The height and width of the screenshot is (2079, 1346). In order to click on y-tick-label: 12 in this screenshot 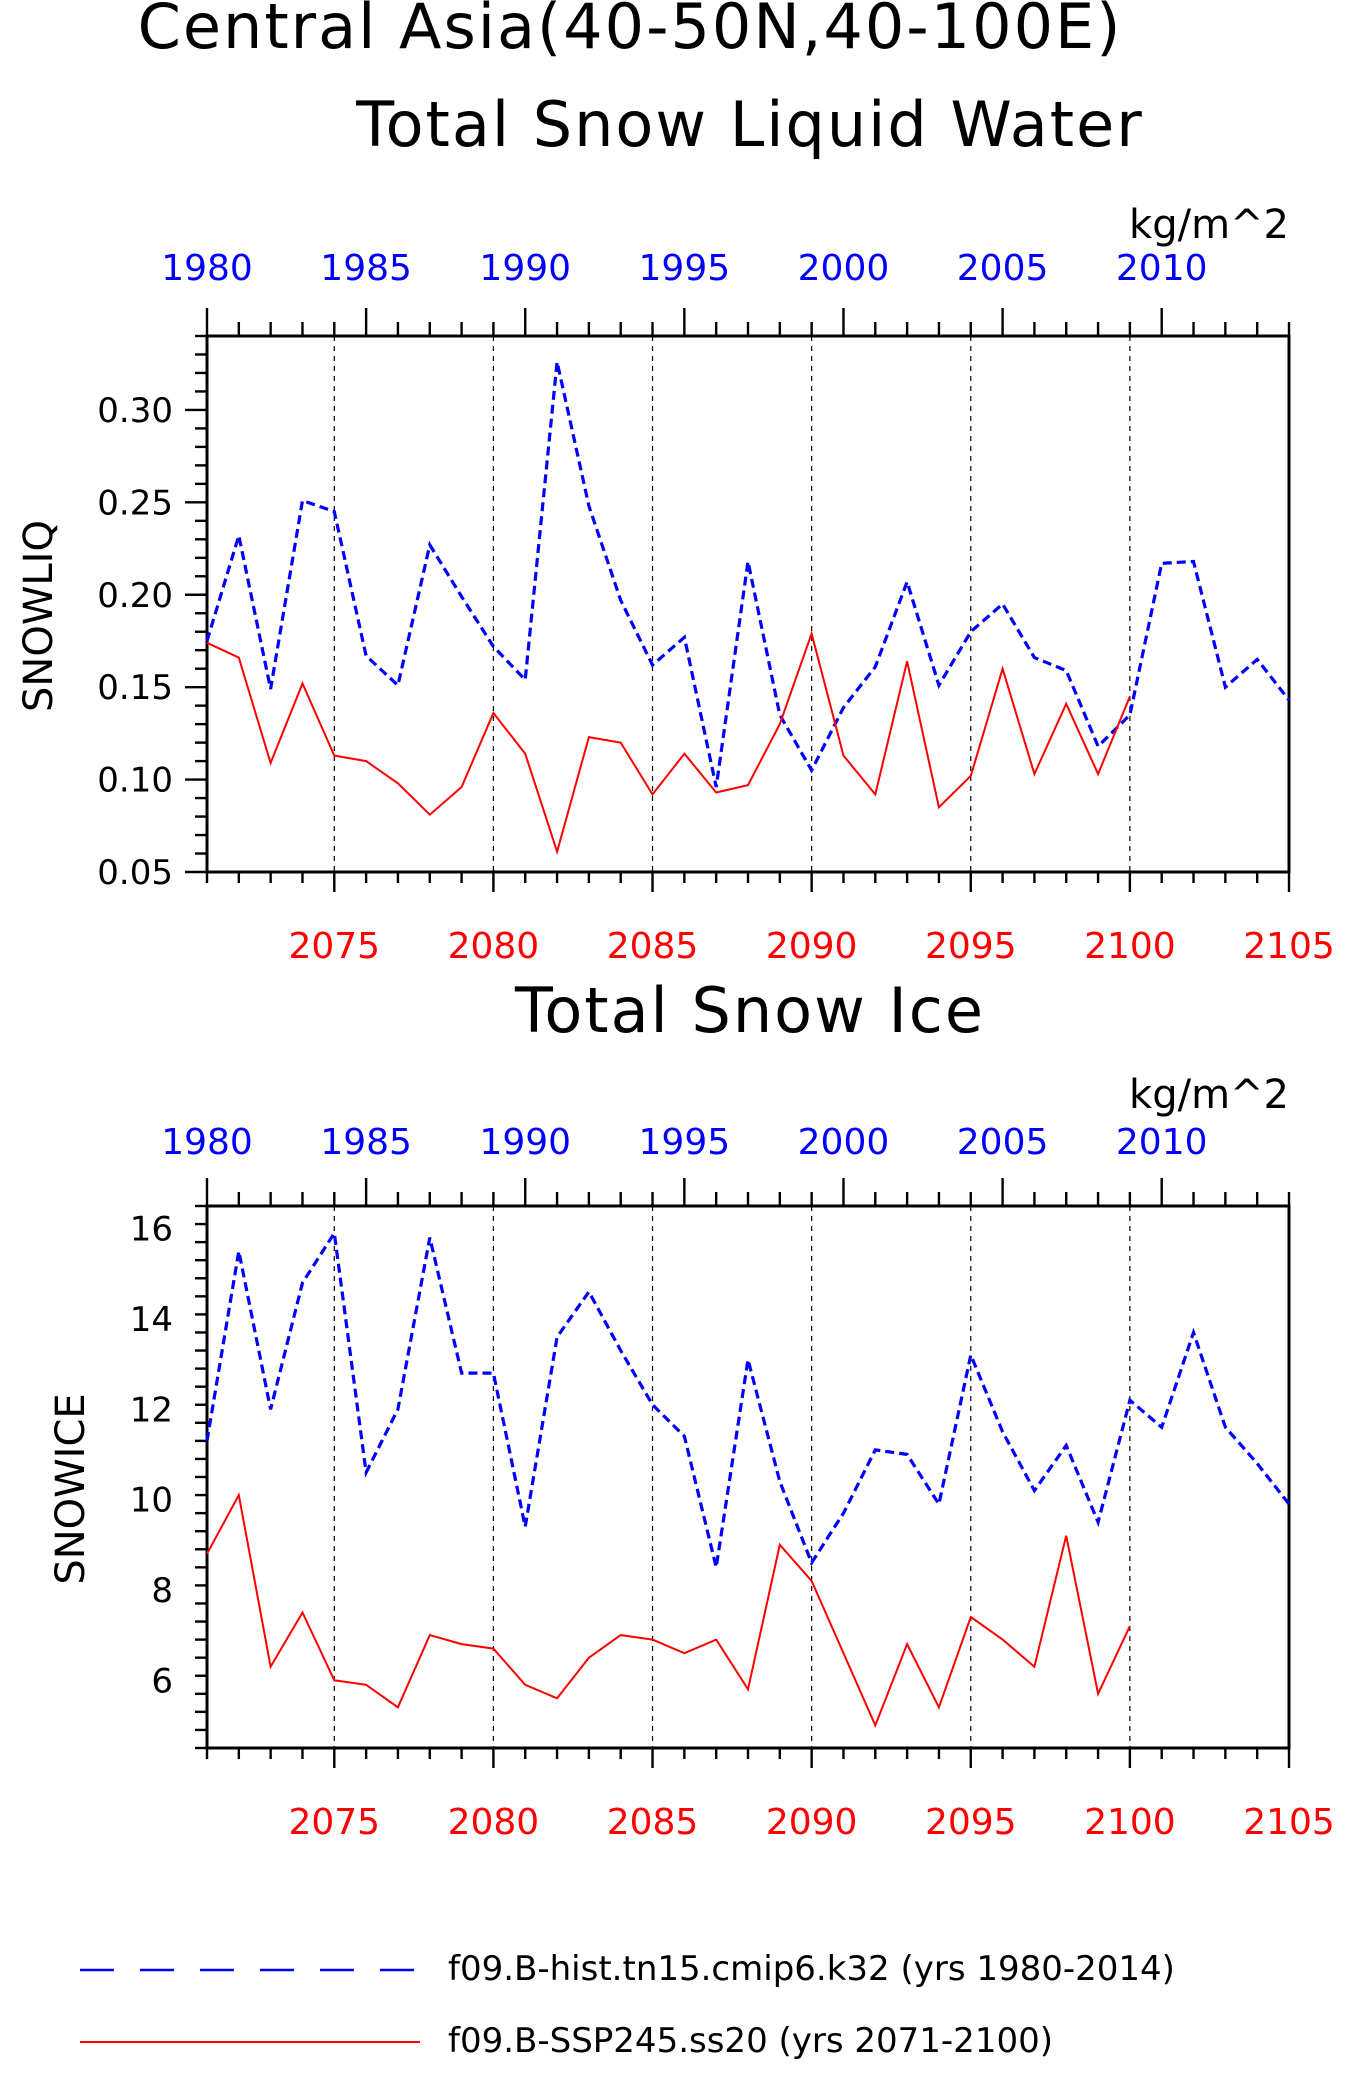, I will do `click(151, 1410)`.